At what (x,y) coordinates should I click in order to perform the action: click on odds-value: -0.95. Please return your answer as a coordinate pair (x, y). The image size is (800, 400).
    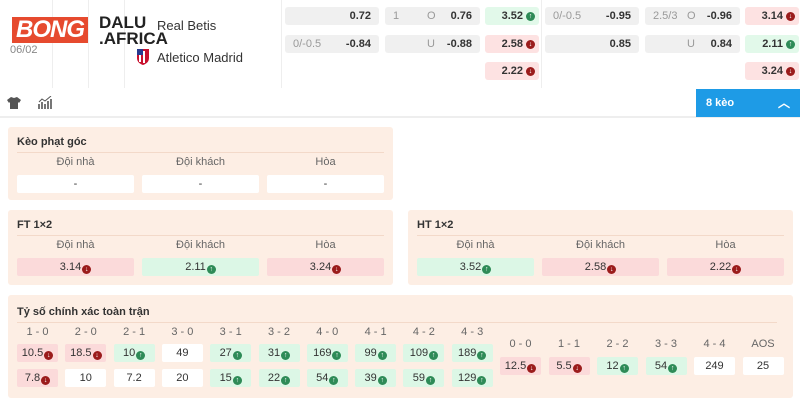
    Looking at the image, I should click on (618, 16).